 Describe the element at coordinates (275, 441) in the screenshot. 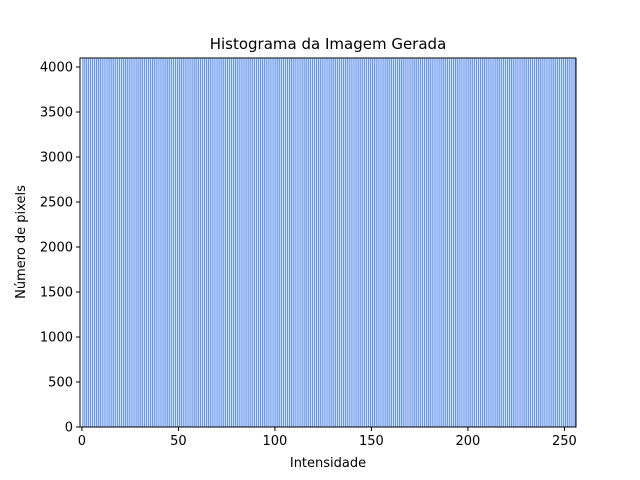

I see `x-tick-label: 100` at that location.